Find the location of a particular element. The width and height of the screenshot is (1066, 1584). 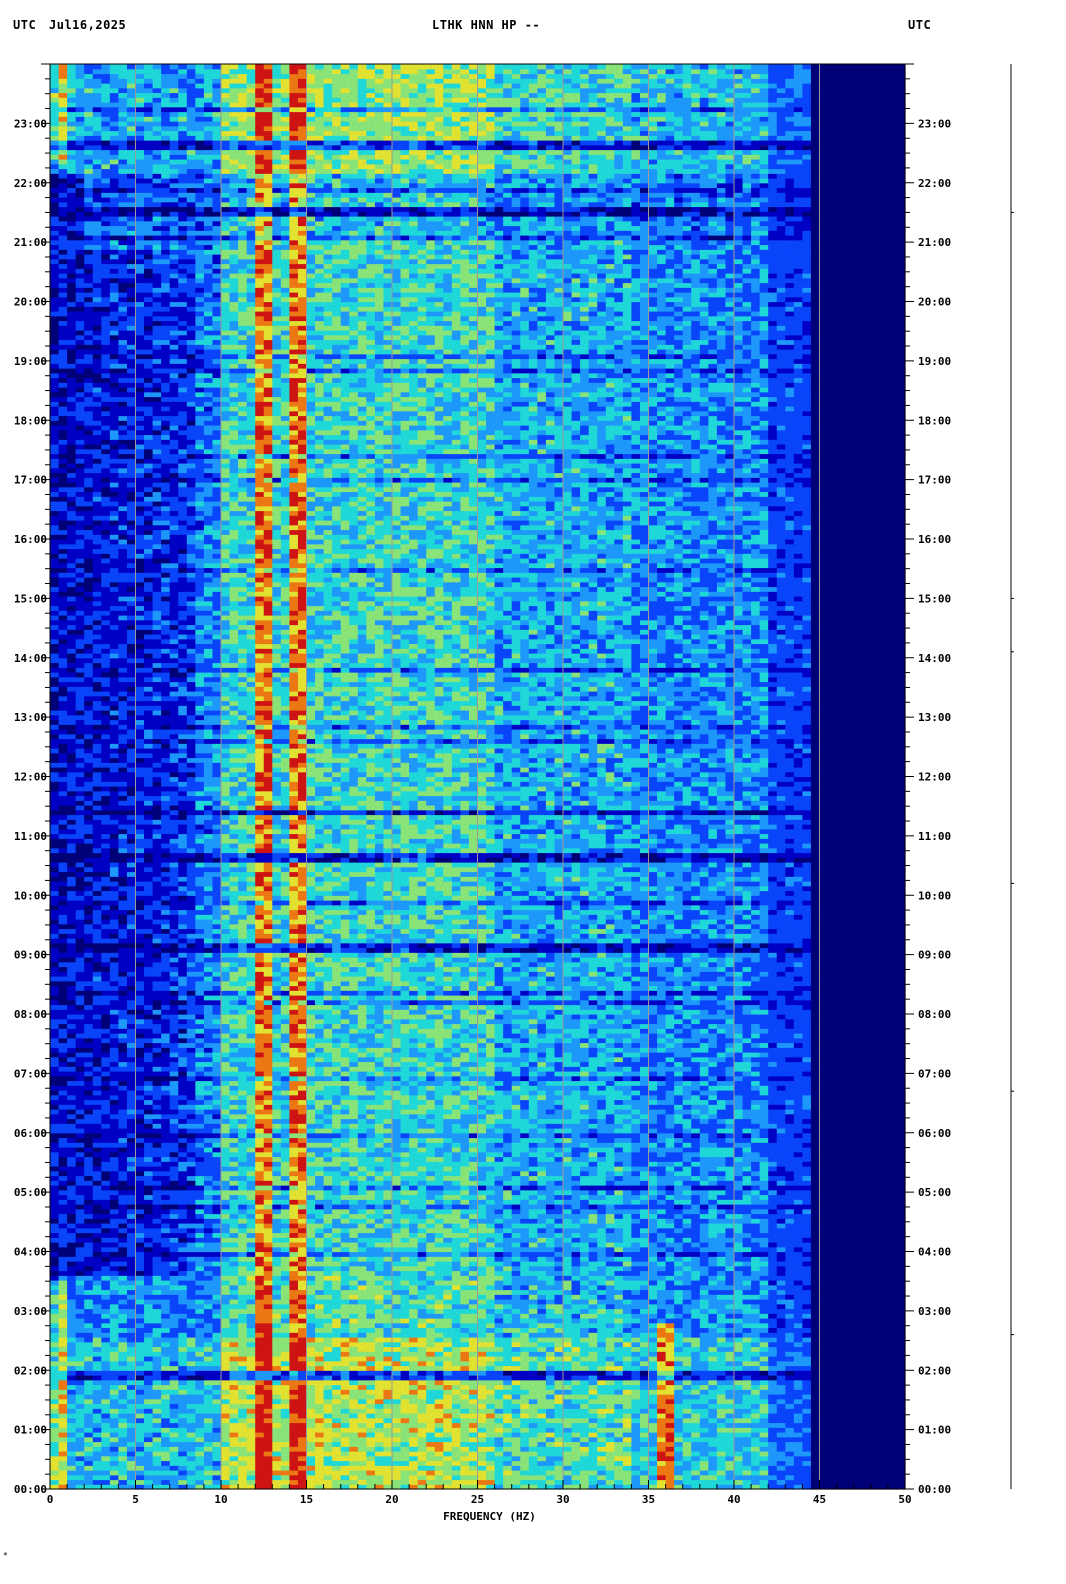

y-tick-label-right: 15:00 is located at coordinates (934, 598).